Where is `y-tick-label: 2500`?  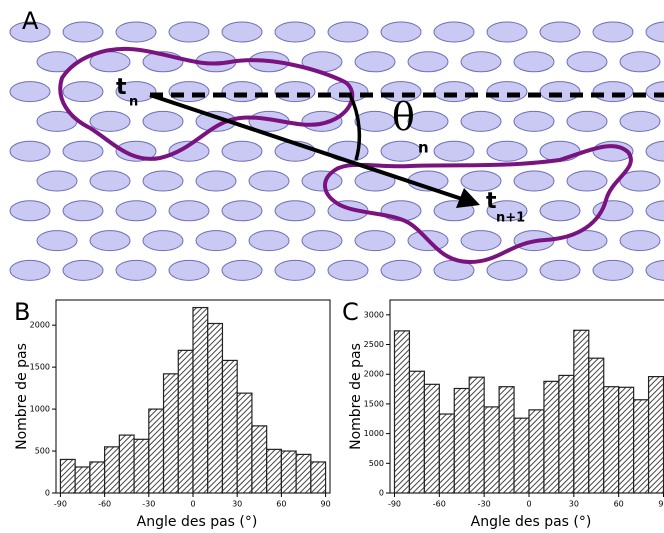 y-tick-label: 2500 is located at coordinates (374, 344).